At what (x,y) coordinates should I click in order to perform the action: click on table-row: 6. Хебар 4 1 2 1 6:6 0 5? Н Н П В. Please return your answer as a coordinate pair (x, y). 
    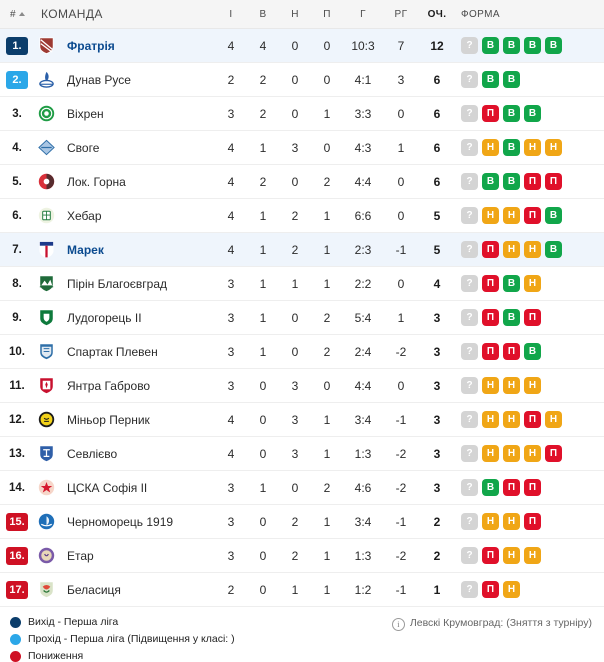
    Looking at the image, I should click on (302, 216).